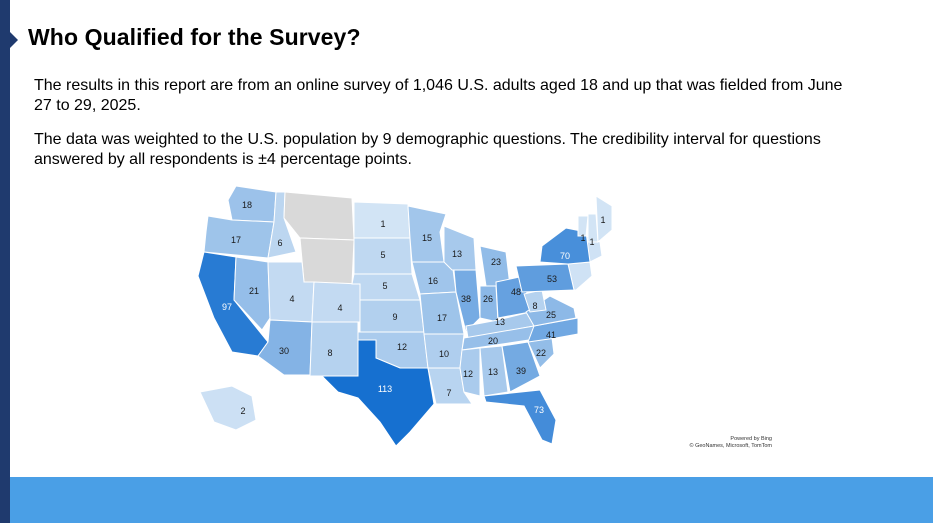  What do you see at coordinates (336, 302) in the screenshot?
I see `state-shape-co` at bounding box center [336, 302].